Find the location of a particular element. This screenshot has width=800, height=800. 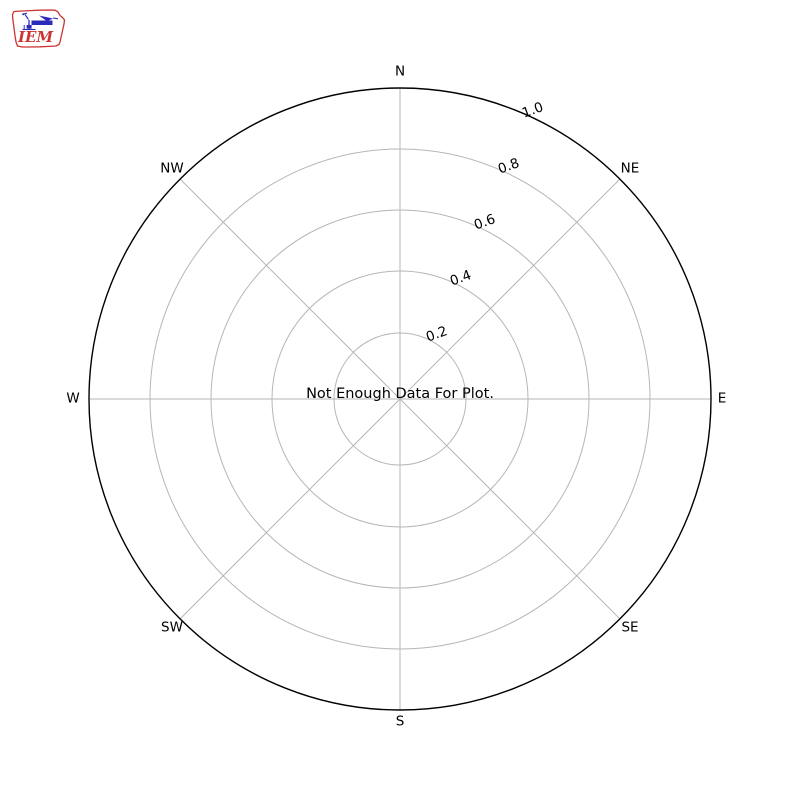

direction-label-e: E is located at coordinates (722, 398).